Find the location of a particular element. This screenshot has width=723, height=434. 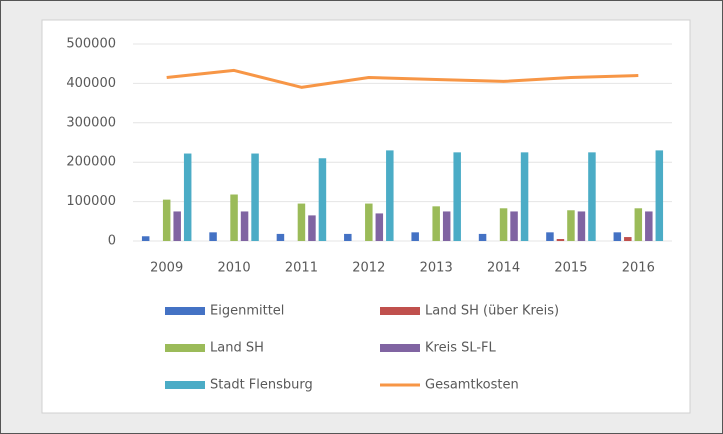

y-tick-label: 0 is located at coordinates (112, 241).